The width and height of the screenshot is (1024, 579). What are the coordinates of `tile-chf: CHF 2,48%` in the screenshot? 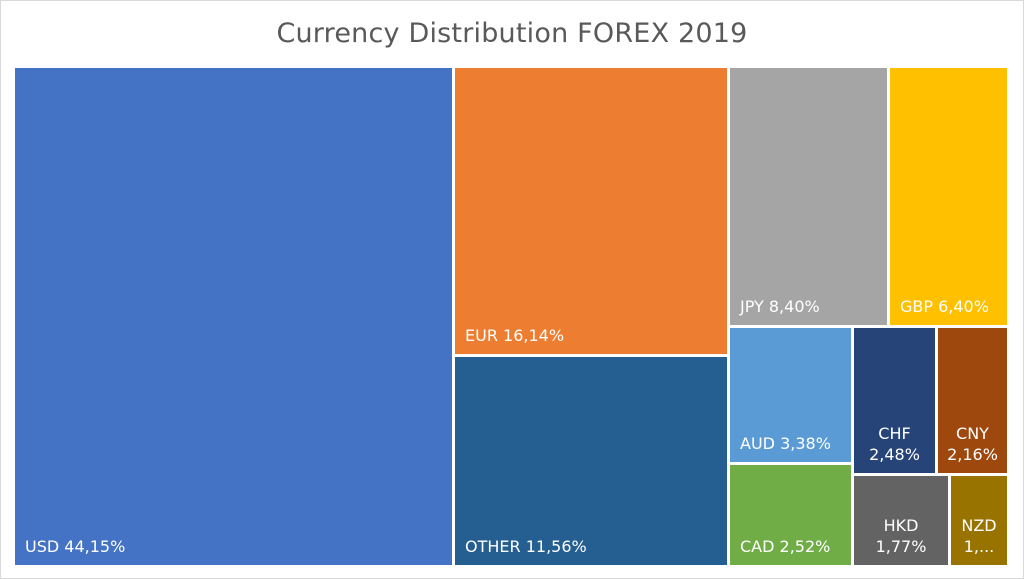 It's located at (894, 400).